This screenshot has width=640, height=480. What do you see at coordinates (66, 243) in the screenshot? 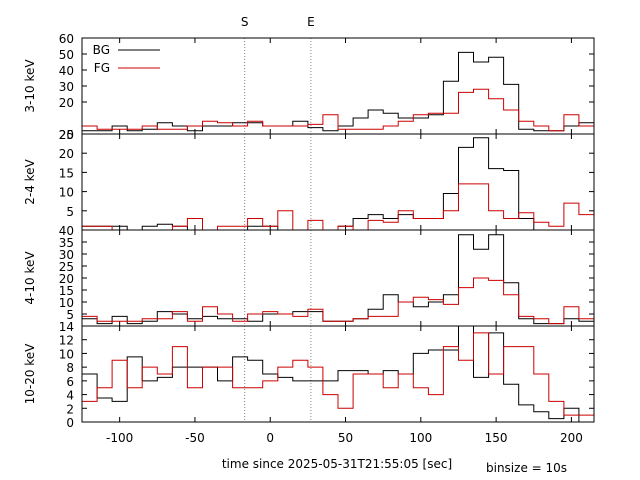
I see `y-tick-label: 35` at bounding box center [66, 243].